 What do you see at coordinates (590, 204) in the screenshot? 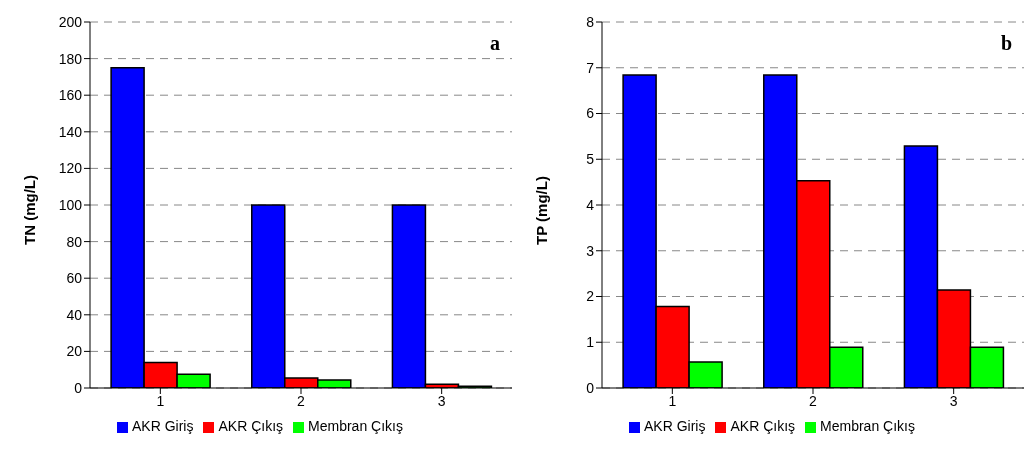
I see `y-tick-label: 4` at bounding box center [590, 204].